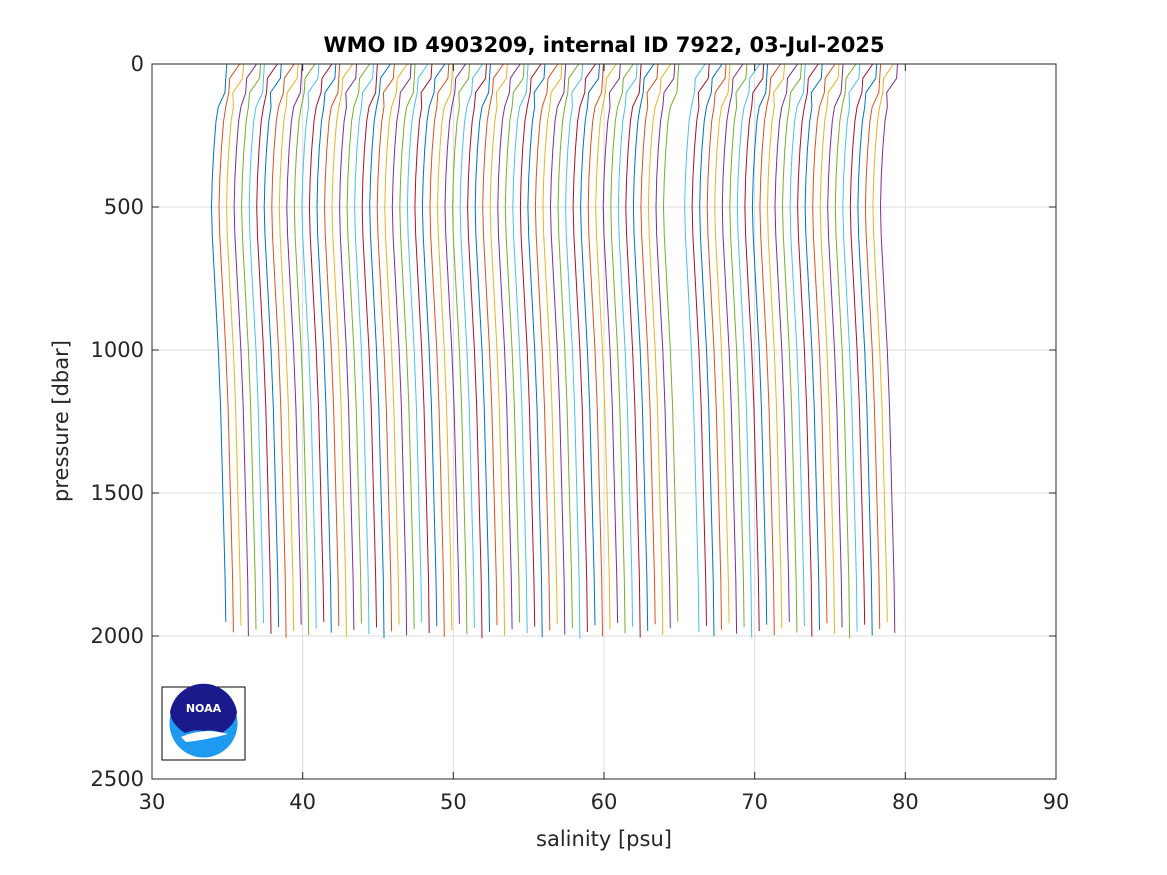  Describe the element at coordinates (117, 636) in the screenshot. I see `y-tick-label: 2000` at that location.